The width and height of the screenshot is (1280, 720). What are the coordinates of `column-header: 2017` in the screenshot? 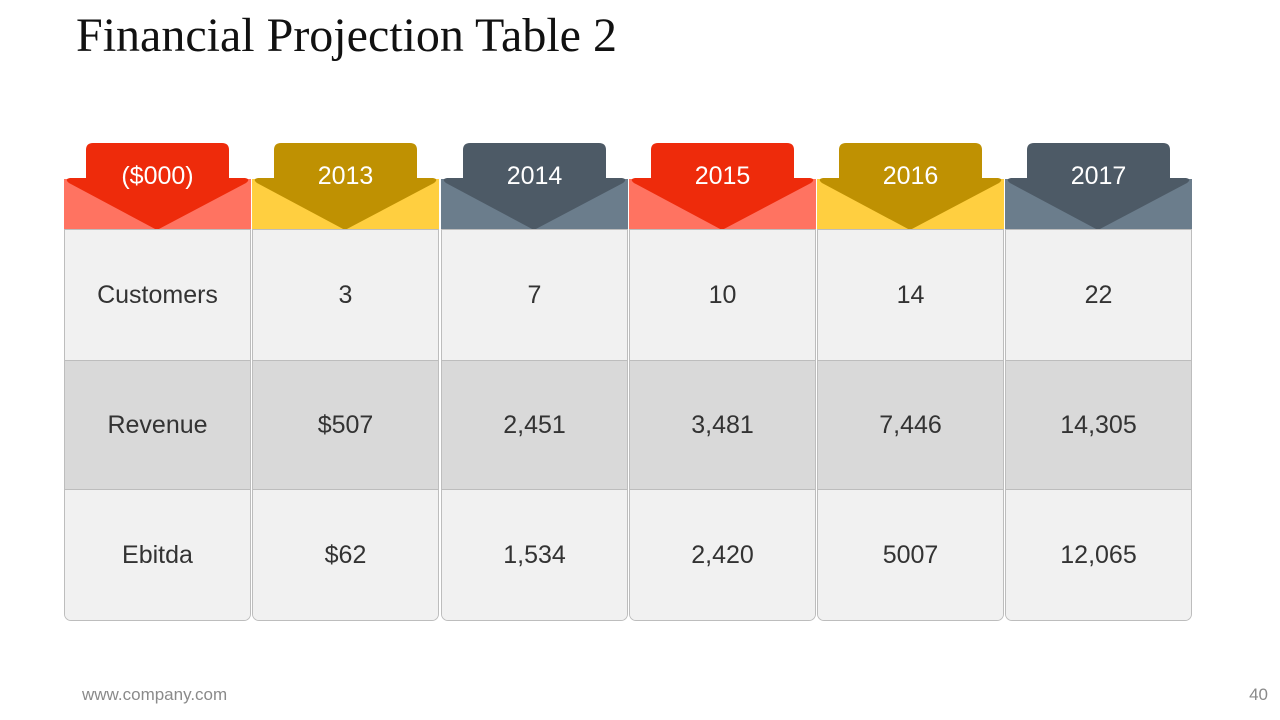 It's located at (1098, 187).